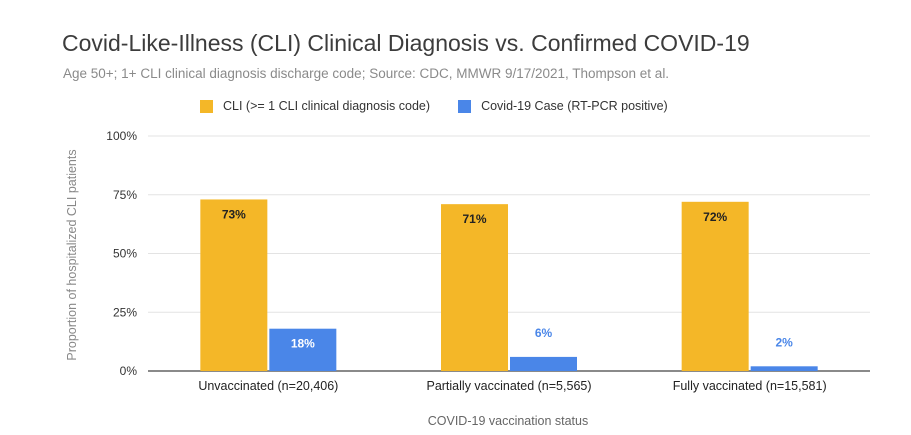  Describe the element at coordinates (508, 421) in the screenshot. I see `x-axis-label: COVID-19 vaccination status` at that location.